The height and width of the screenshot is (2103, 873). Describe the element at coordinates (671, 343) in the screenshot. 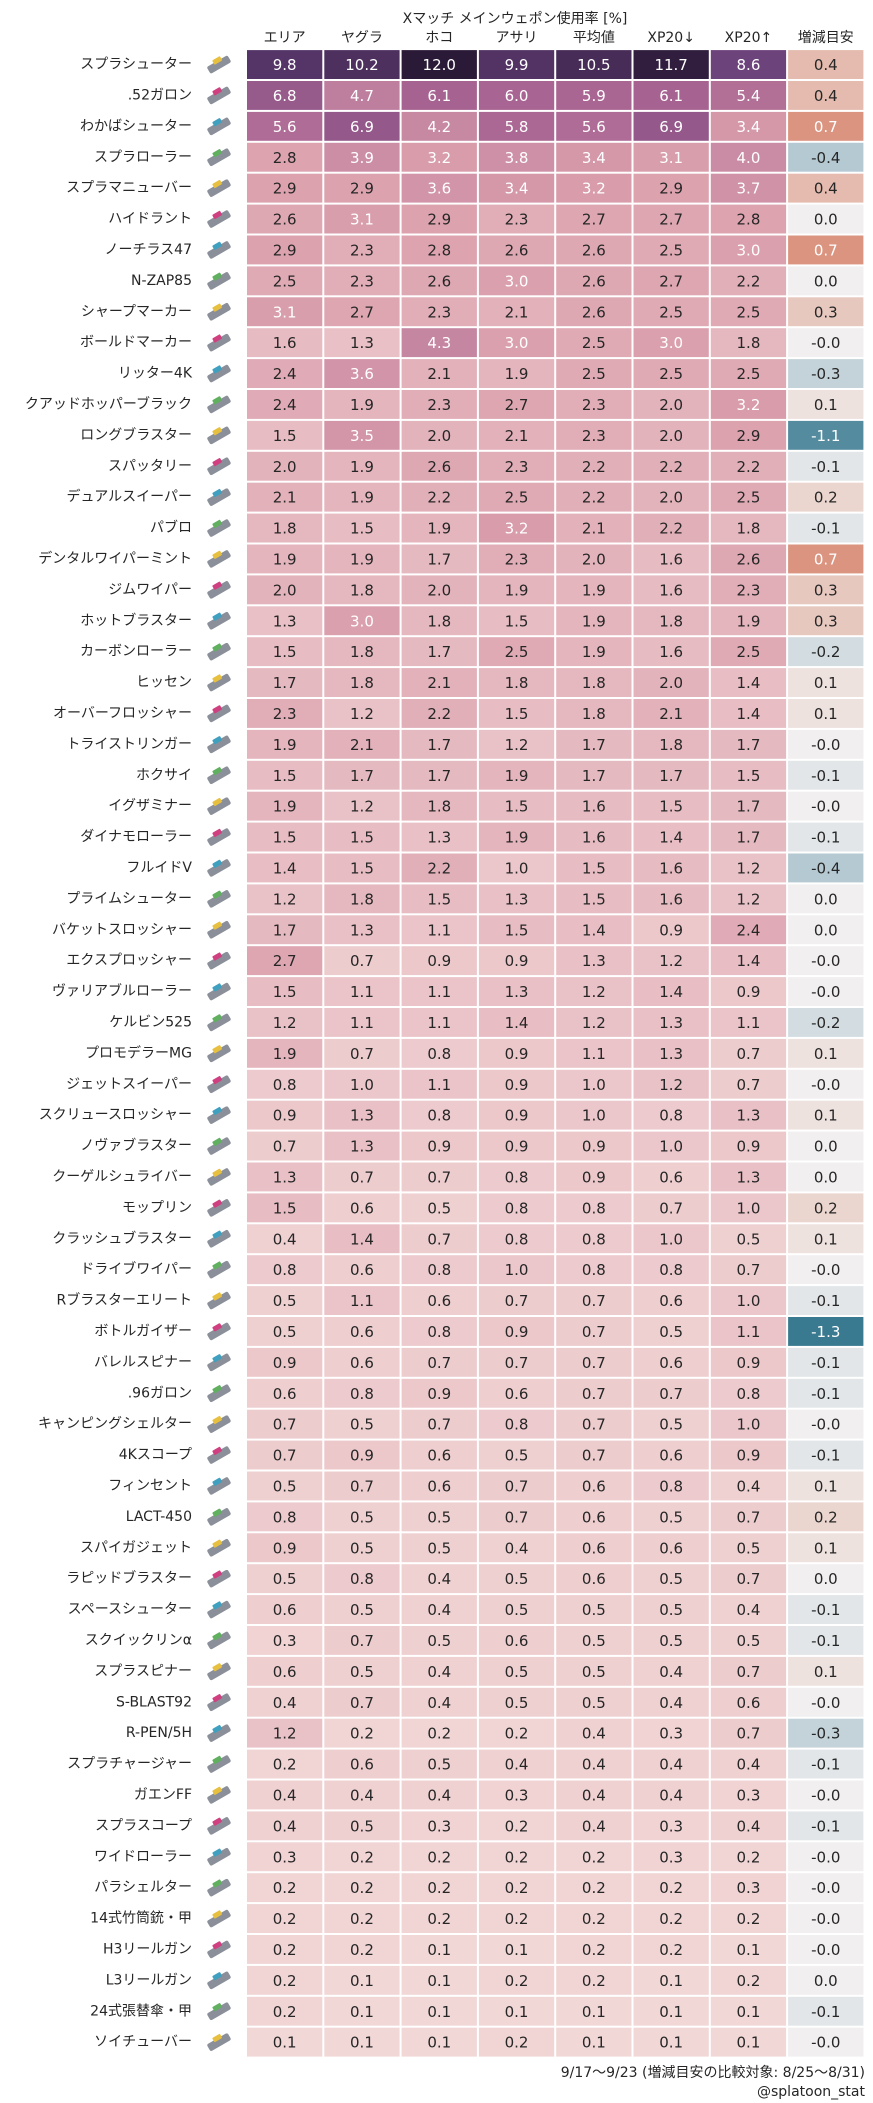

I see `cell-label: 3.0` at that location.